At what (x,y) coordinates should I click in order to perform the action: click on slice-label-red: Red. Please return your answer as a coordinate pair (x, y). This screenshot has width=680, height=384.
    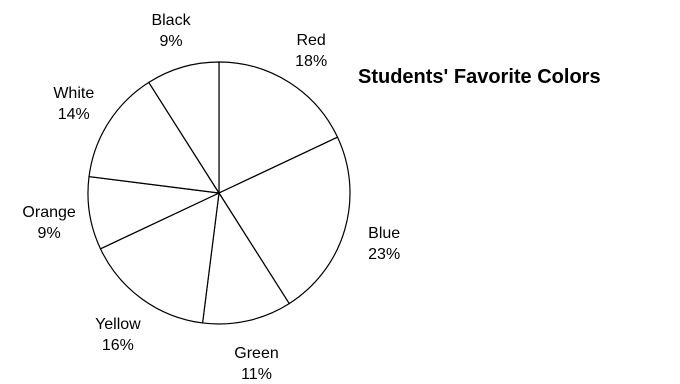
    Looking at the image, I should click on (310, 40).